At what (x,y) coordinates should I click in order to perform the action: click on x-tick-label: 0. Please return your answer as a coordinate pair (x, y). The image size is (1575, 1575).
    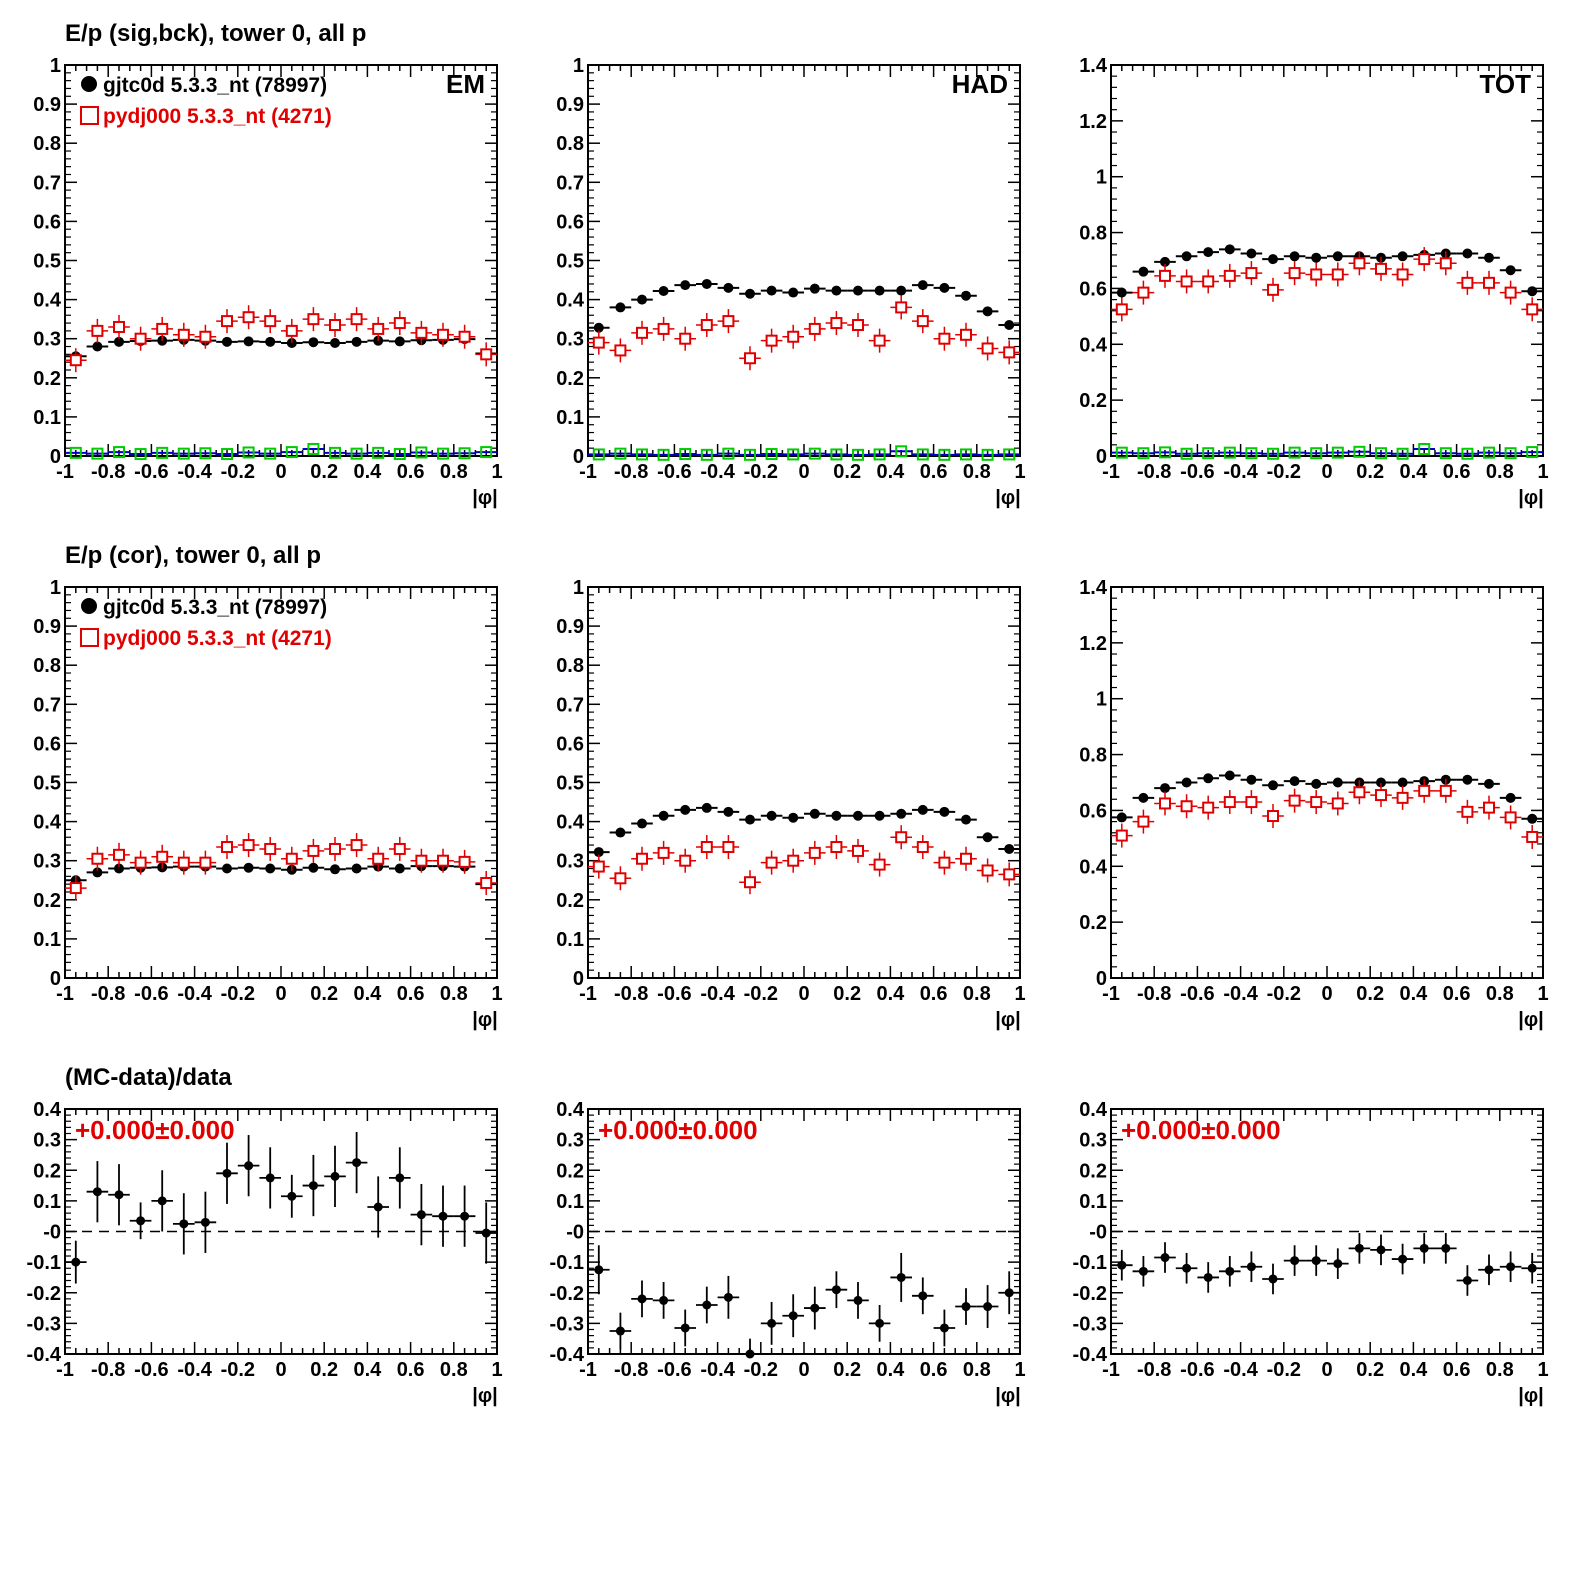
    Looking at the image, I should click on (280, 1370).